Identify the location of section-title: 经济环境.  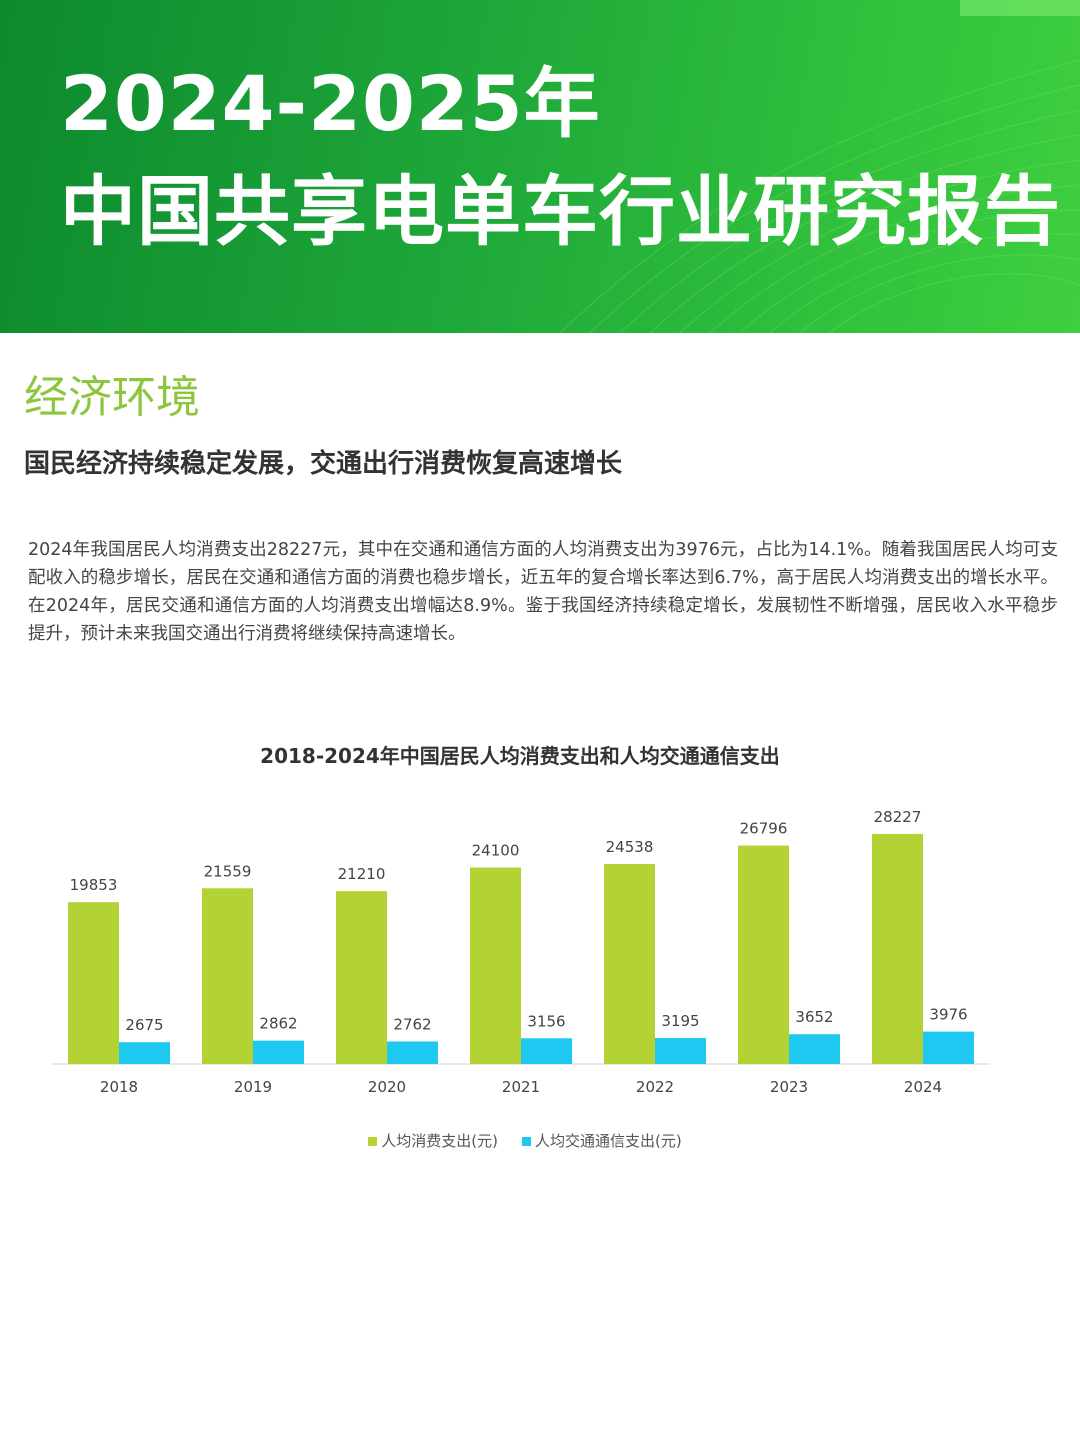
(112, 397).